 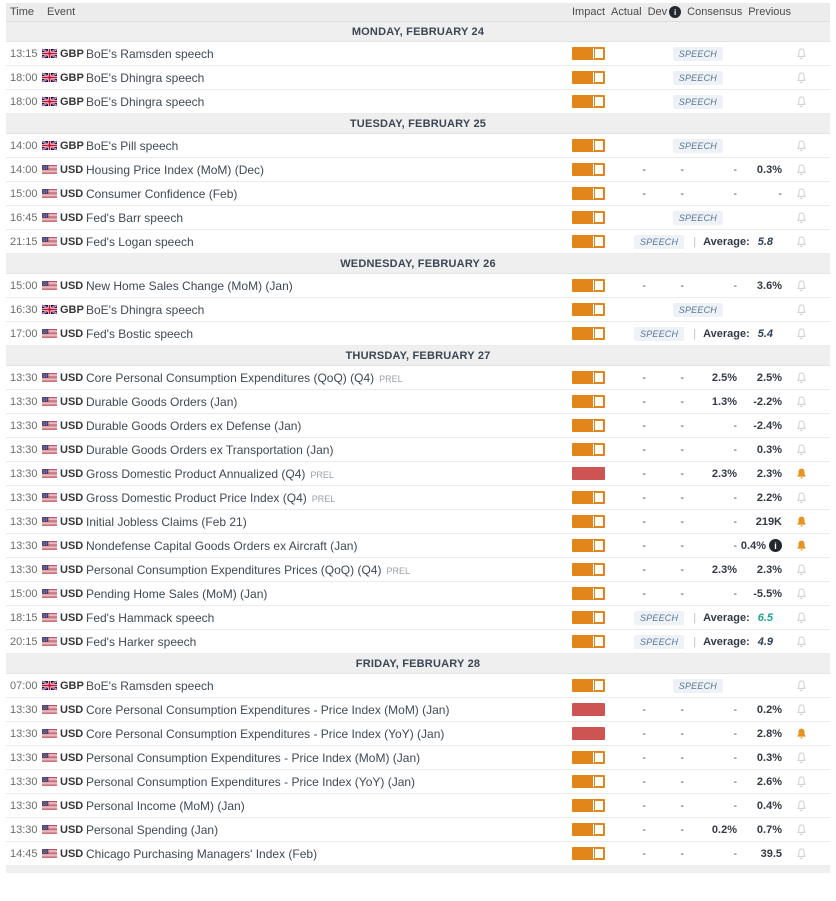 What do you see at coordinates (775, 545) in the screenshot?
I see `info-icon: i` at bounding box center [775, 545].